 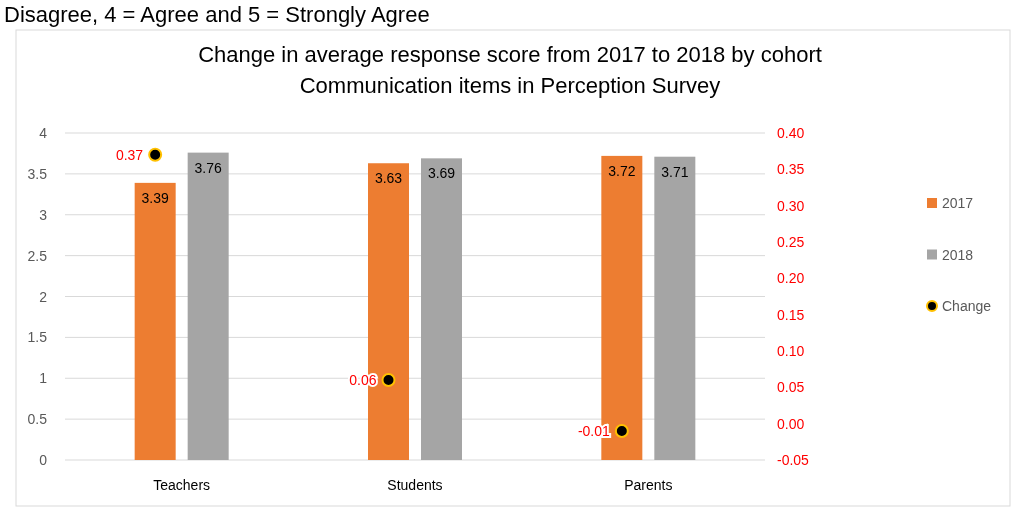 What do you see at coordinates (155, 197) in the screenshot?
I see `data-label: 3.39` at bounding box center [155, 197].